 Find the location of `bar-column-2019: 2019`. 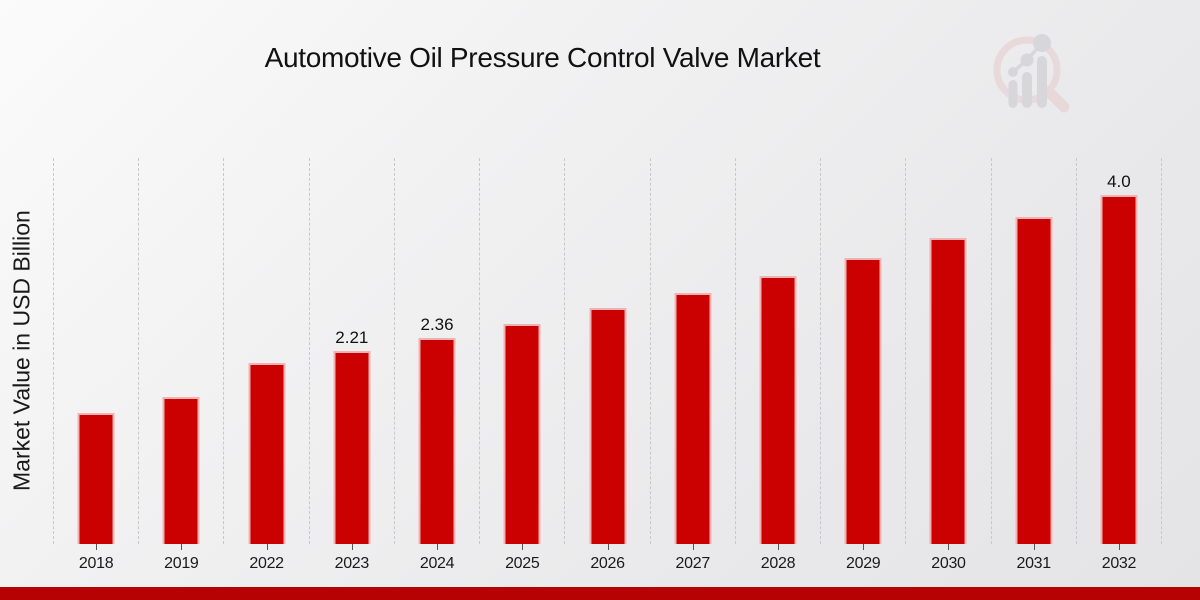

bar-column-2019: 2019 is located at coordinates (180, 365).